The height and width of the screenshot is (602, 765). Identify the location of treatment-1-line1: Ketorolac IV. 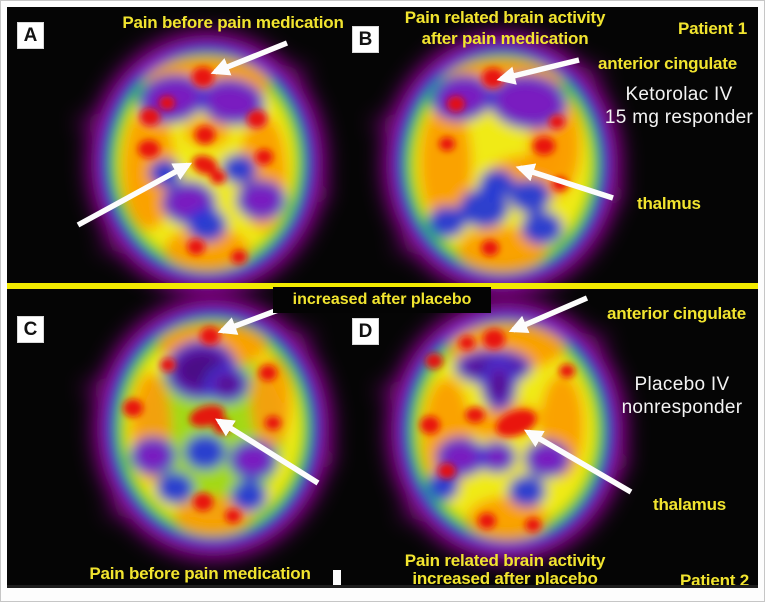
(679, 94).